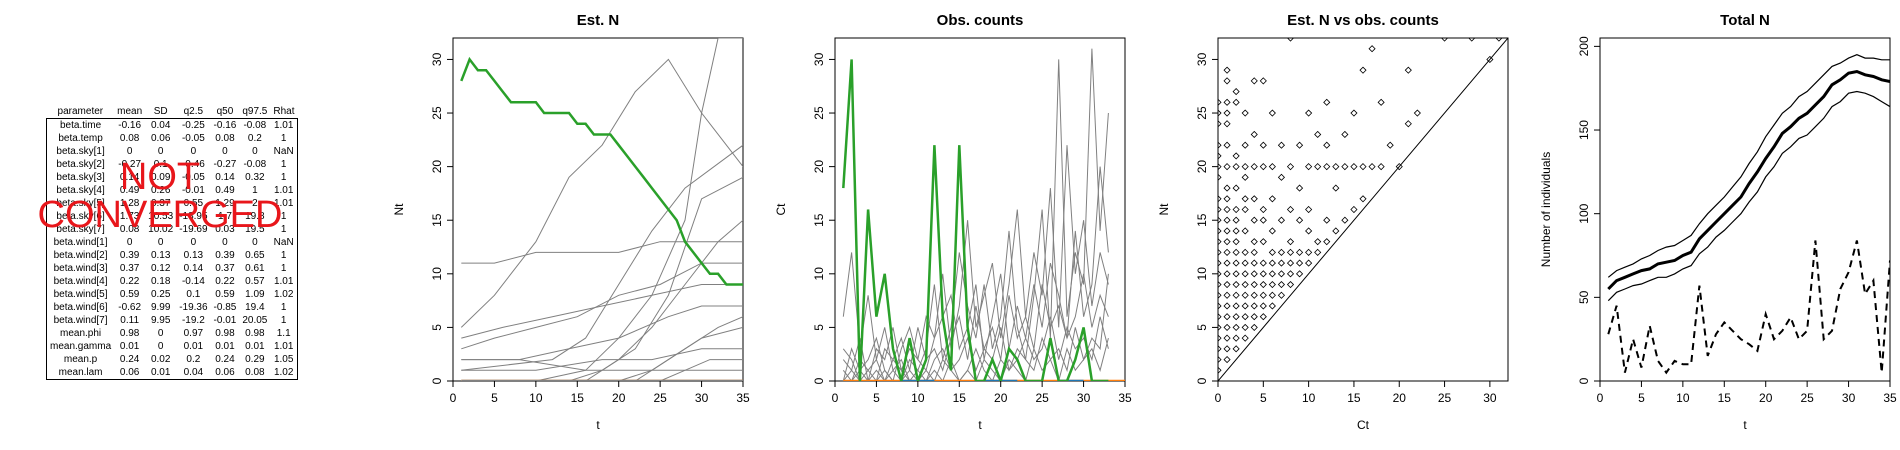 The height and width of the screenshot is (450, 1900). Describe the element at coordinates (255, 255) in the screenshot. I see `value-cell: 0.65` at that location.